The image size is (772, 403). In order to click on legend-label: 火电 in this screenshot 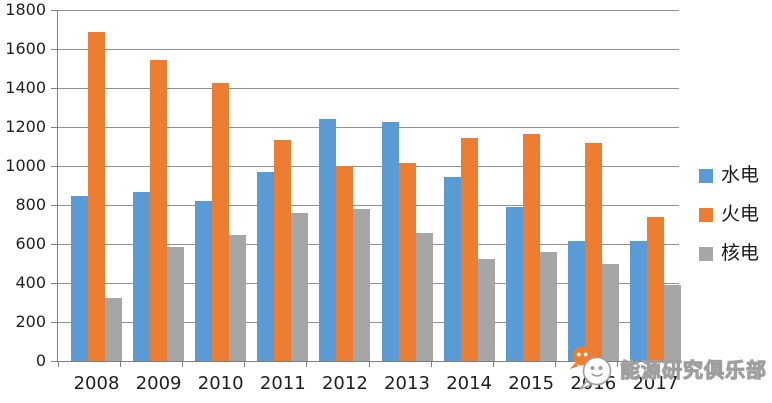, I will do `click(740, 214)`.